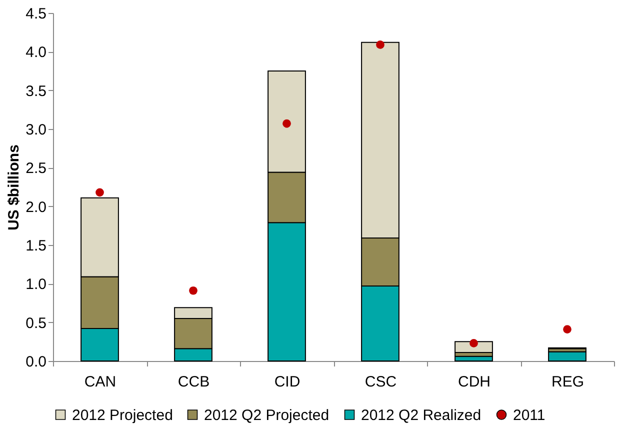  I want to click on legend-label: 2012 Projected, so click(122, 415).